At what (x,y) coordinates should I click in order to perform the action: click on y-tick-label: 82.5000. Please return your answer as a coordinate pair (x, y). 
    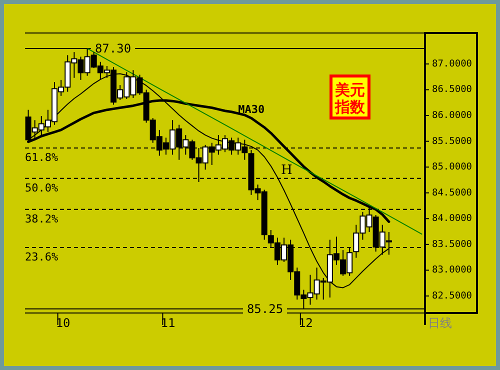
    Looking at the image, I should click on (452, 296).